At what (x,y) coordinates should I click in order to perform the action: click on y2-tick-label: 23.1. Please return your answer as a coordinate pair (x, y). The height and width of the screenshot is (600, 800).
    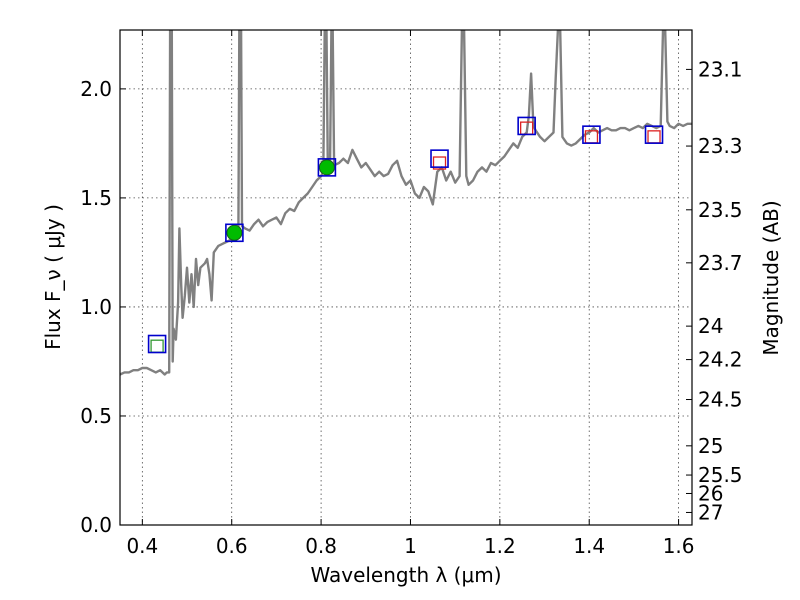
    Looking at the image, I should click on (720, 69).